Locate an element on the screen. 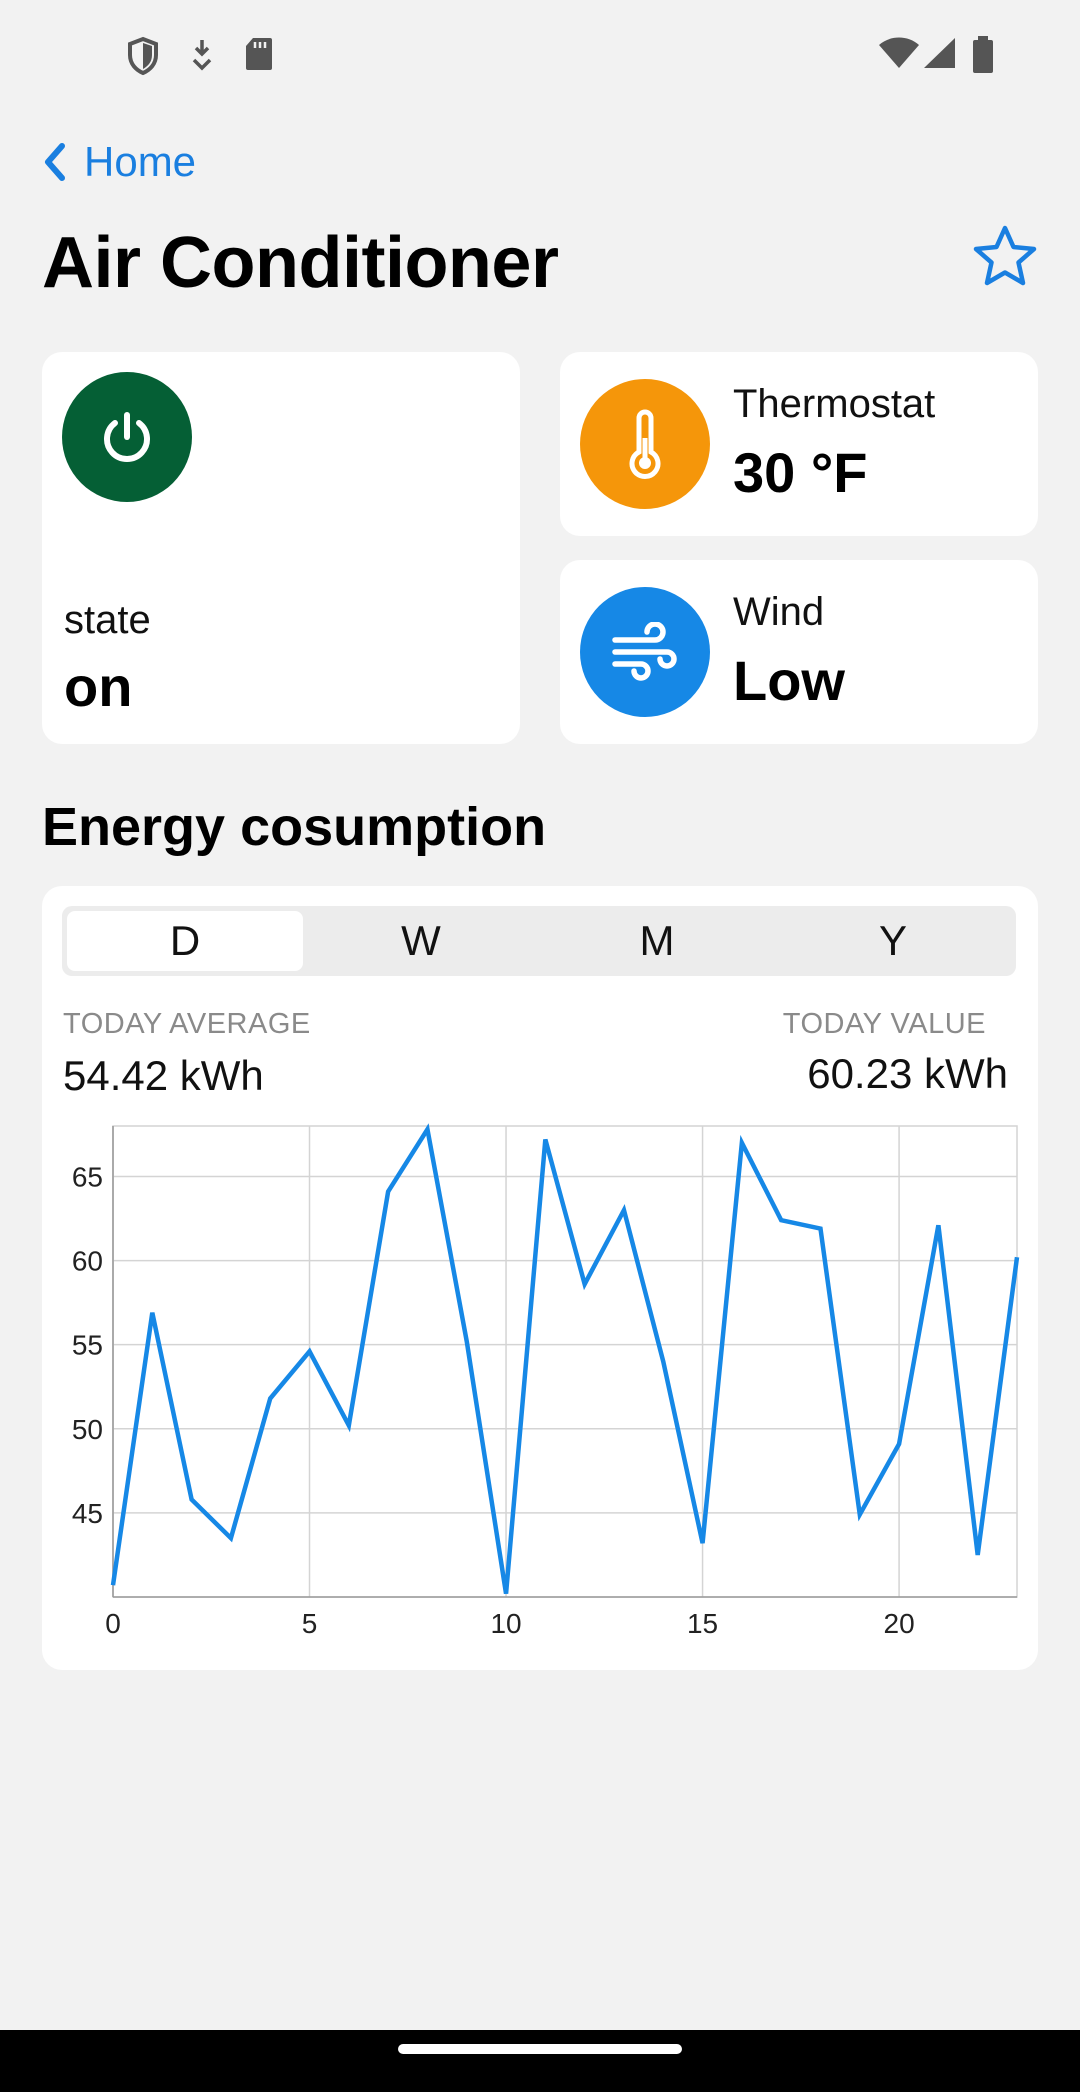 The width and height of the screenshot is (1080, 2092). thermostat-label: Thermostat is located at coordinates (834, 404).